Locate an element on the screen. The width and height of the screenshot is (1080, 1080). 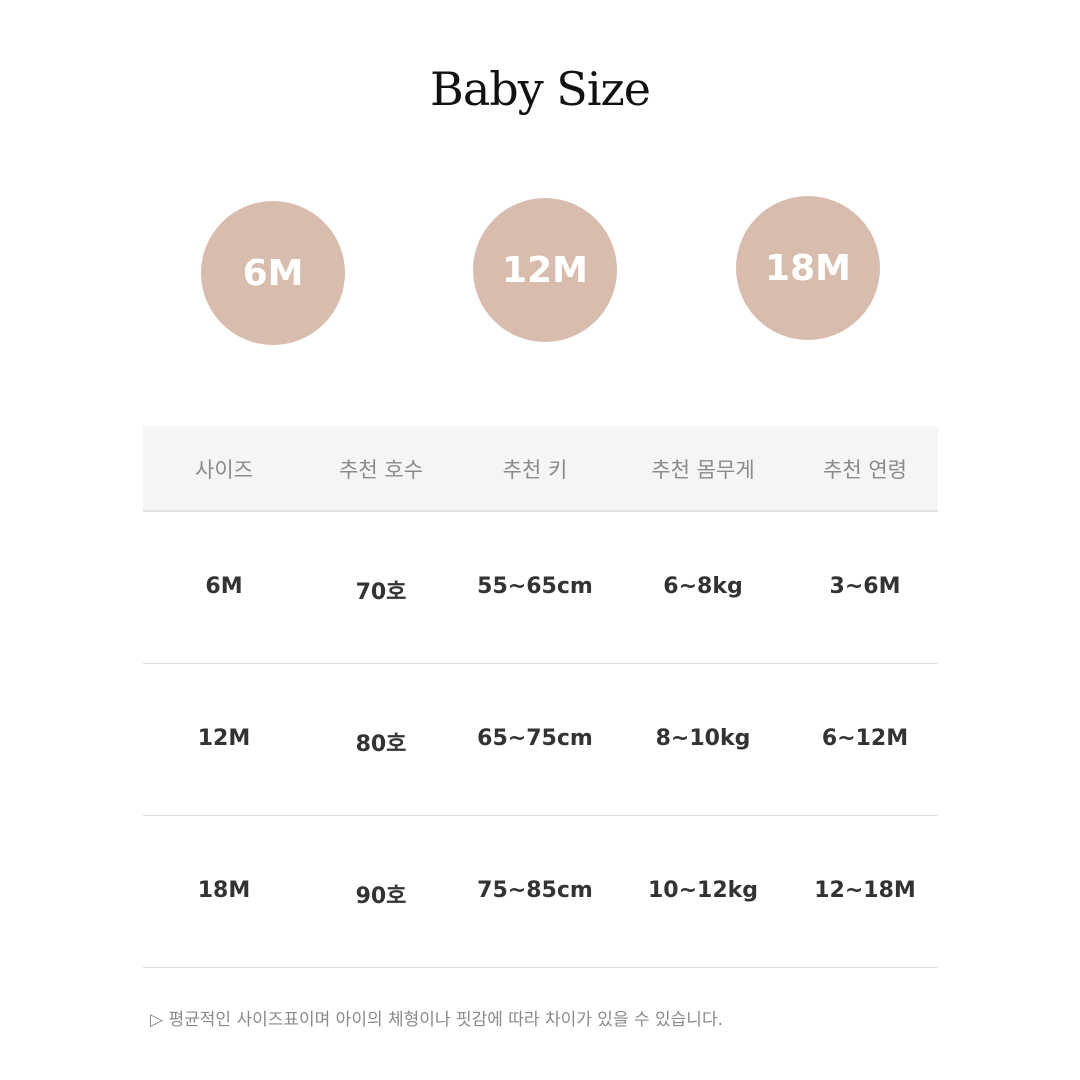
table-cell: 65~75cm is located at coordinates (535, 738).